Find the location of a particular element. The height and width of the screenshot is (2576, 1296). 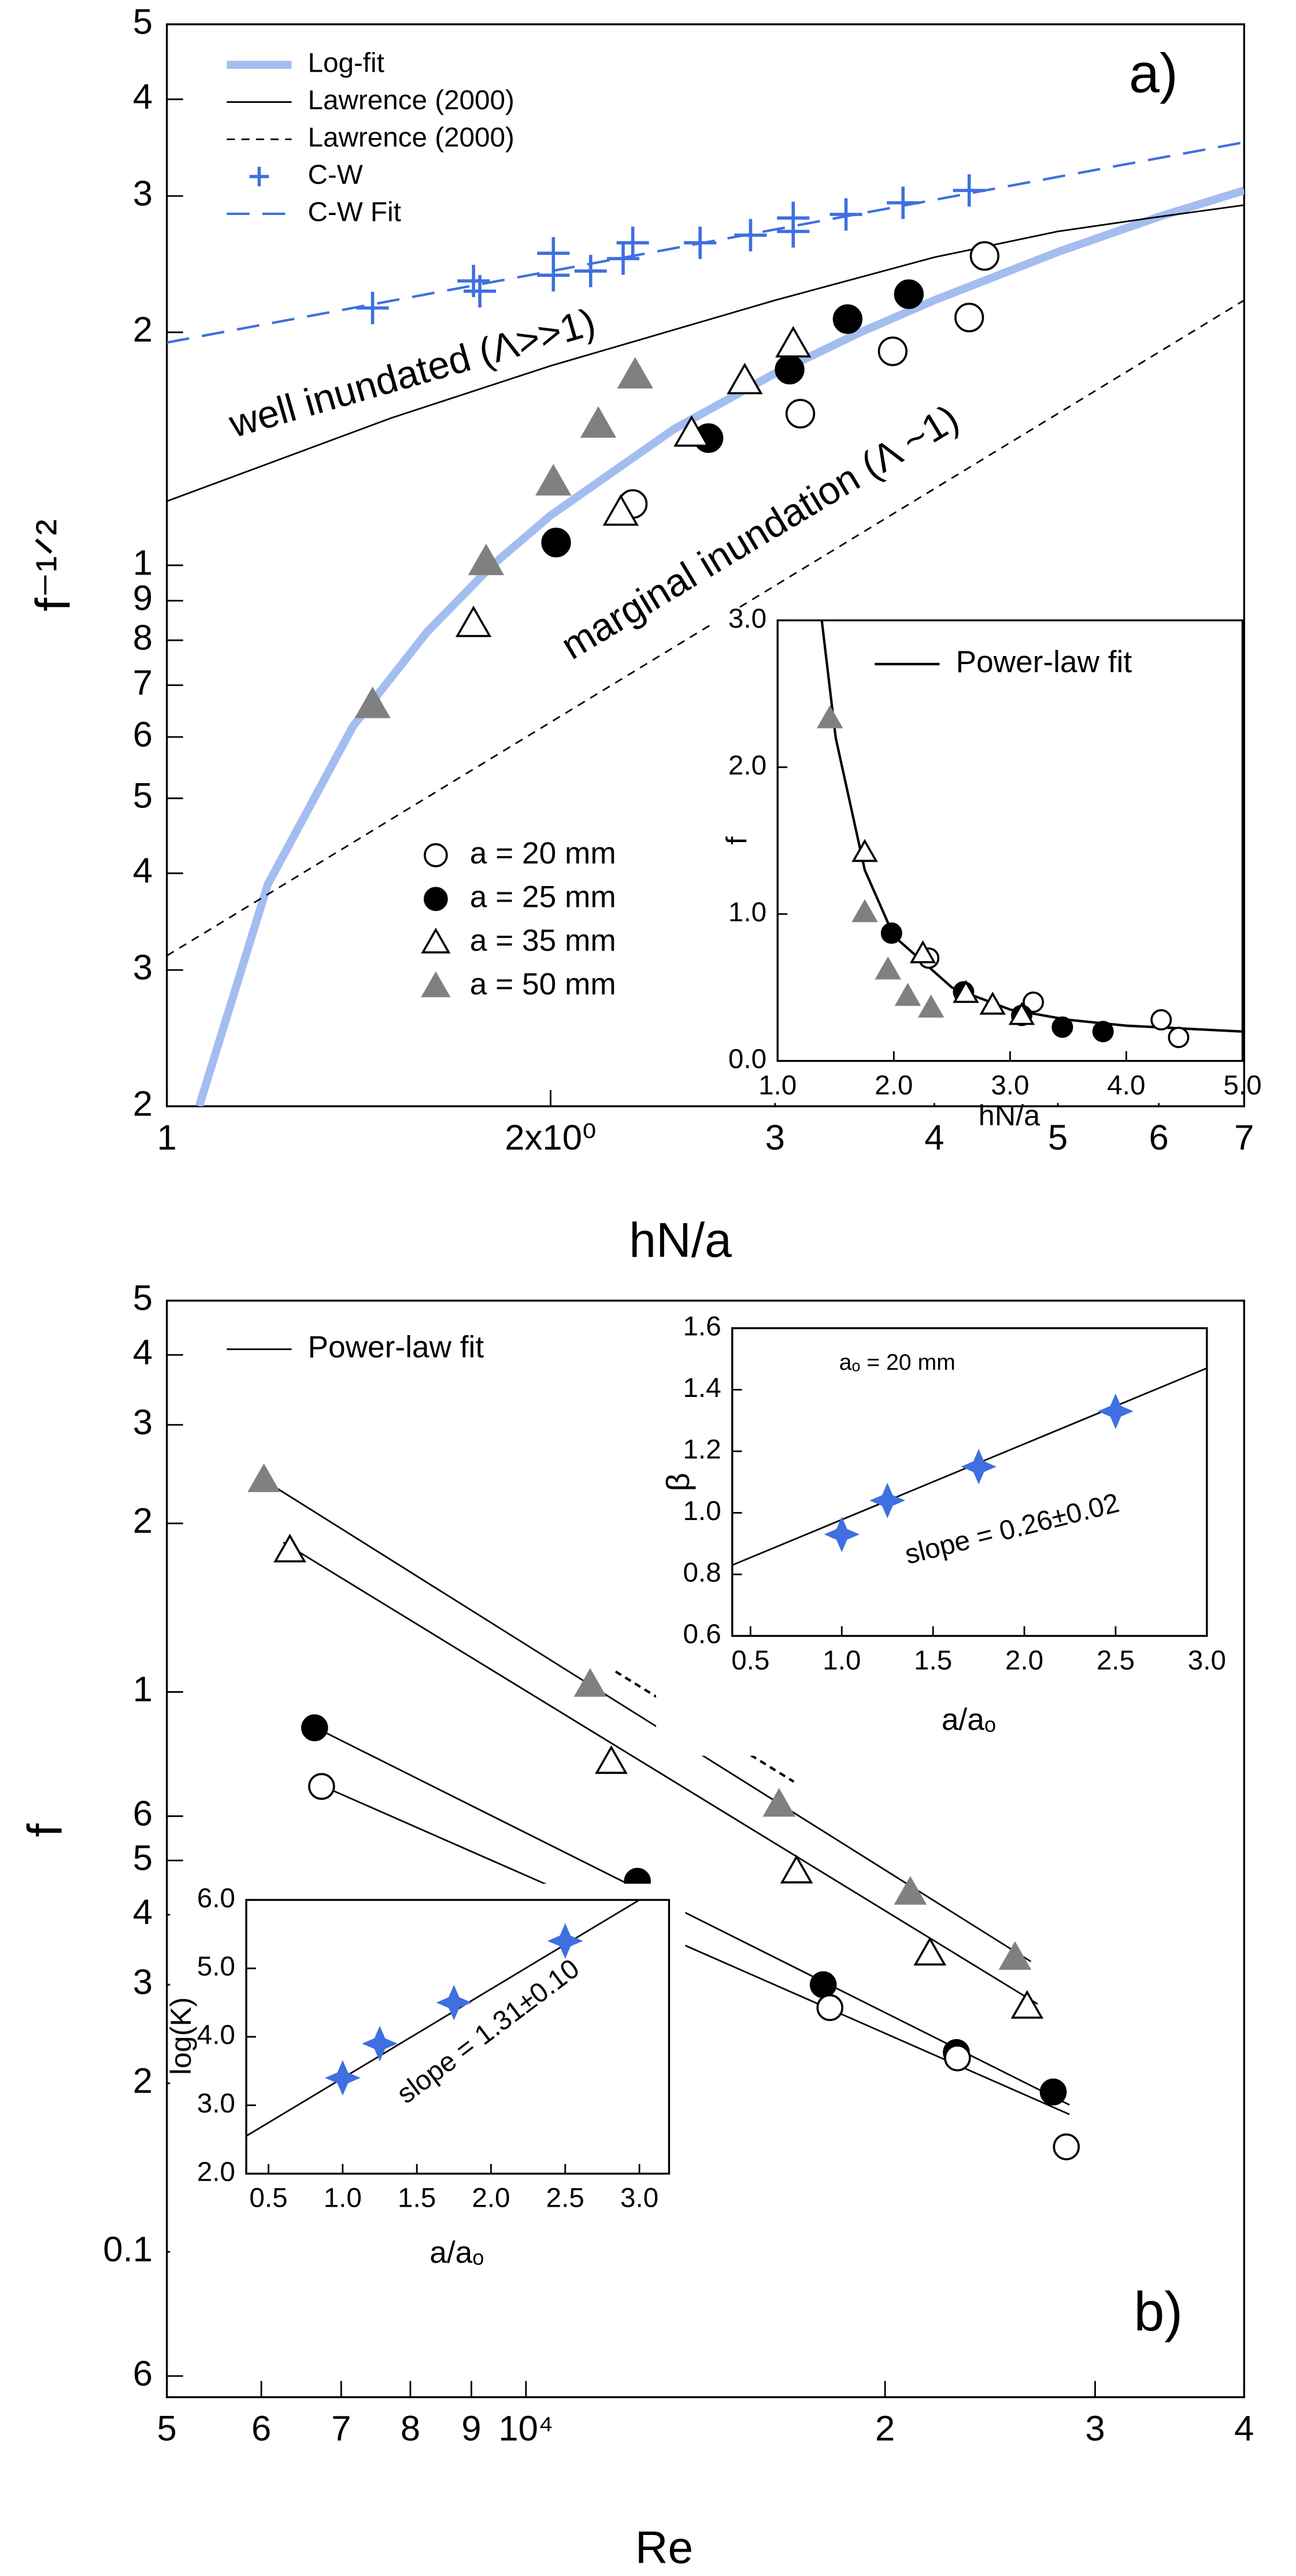

legend-label: Power-law fit is located at coordinates (396, 1347).